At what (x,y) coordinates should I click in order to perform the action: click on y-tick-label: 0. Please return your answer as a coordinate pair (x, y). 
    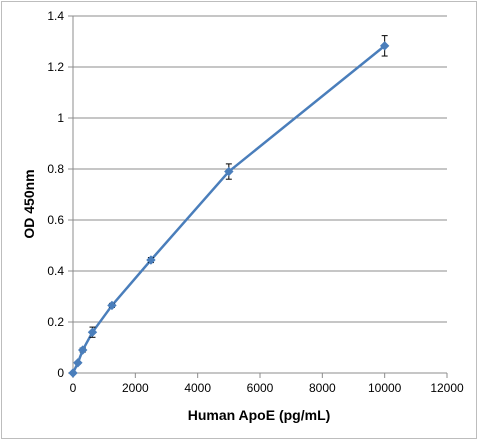
    Looking at the image, I should click on (60, 373).